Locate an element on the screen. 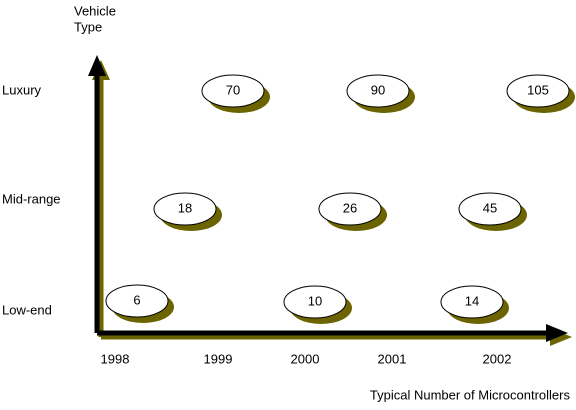 The width and height of the screenshot is (576, 410). x-axis-title: Typical Number of Microcontrollers is located at coordinates (470, 394).